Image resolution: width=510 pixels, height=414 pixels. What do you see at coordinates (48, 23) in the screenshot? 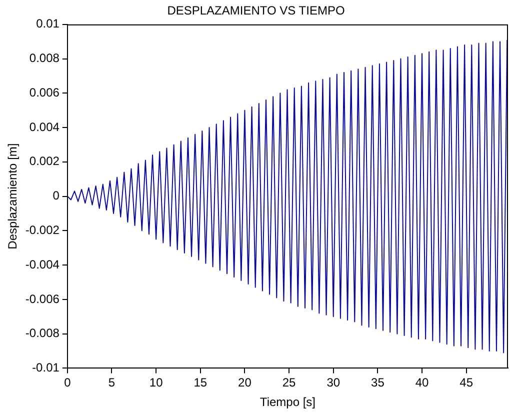
I see `y-tick-label: 0.01` at bounding box center [48, 23].